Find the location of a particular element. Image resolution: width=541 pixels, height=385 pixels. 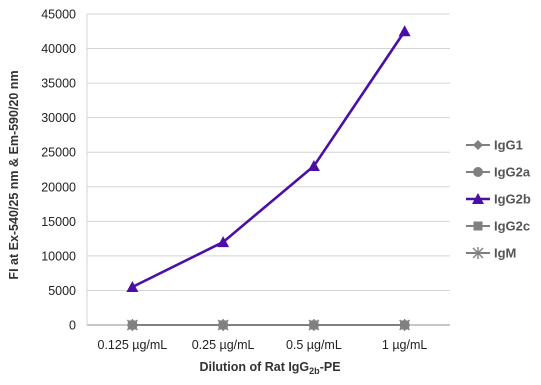

legend-marker-igg2b is located at coordinates (478, 198).